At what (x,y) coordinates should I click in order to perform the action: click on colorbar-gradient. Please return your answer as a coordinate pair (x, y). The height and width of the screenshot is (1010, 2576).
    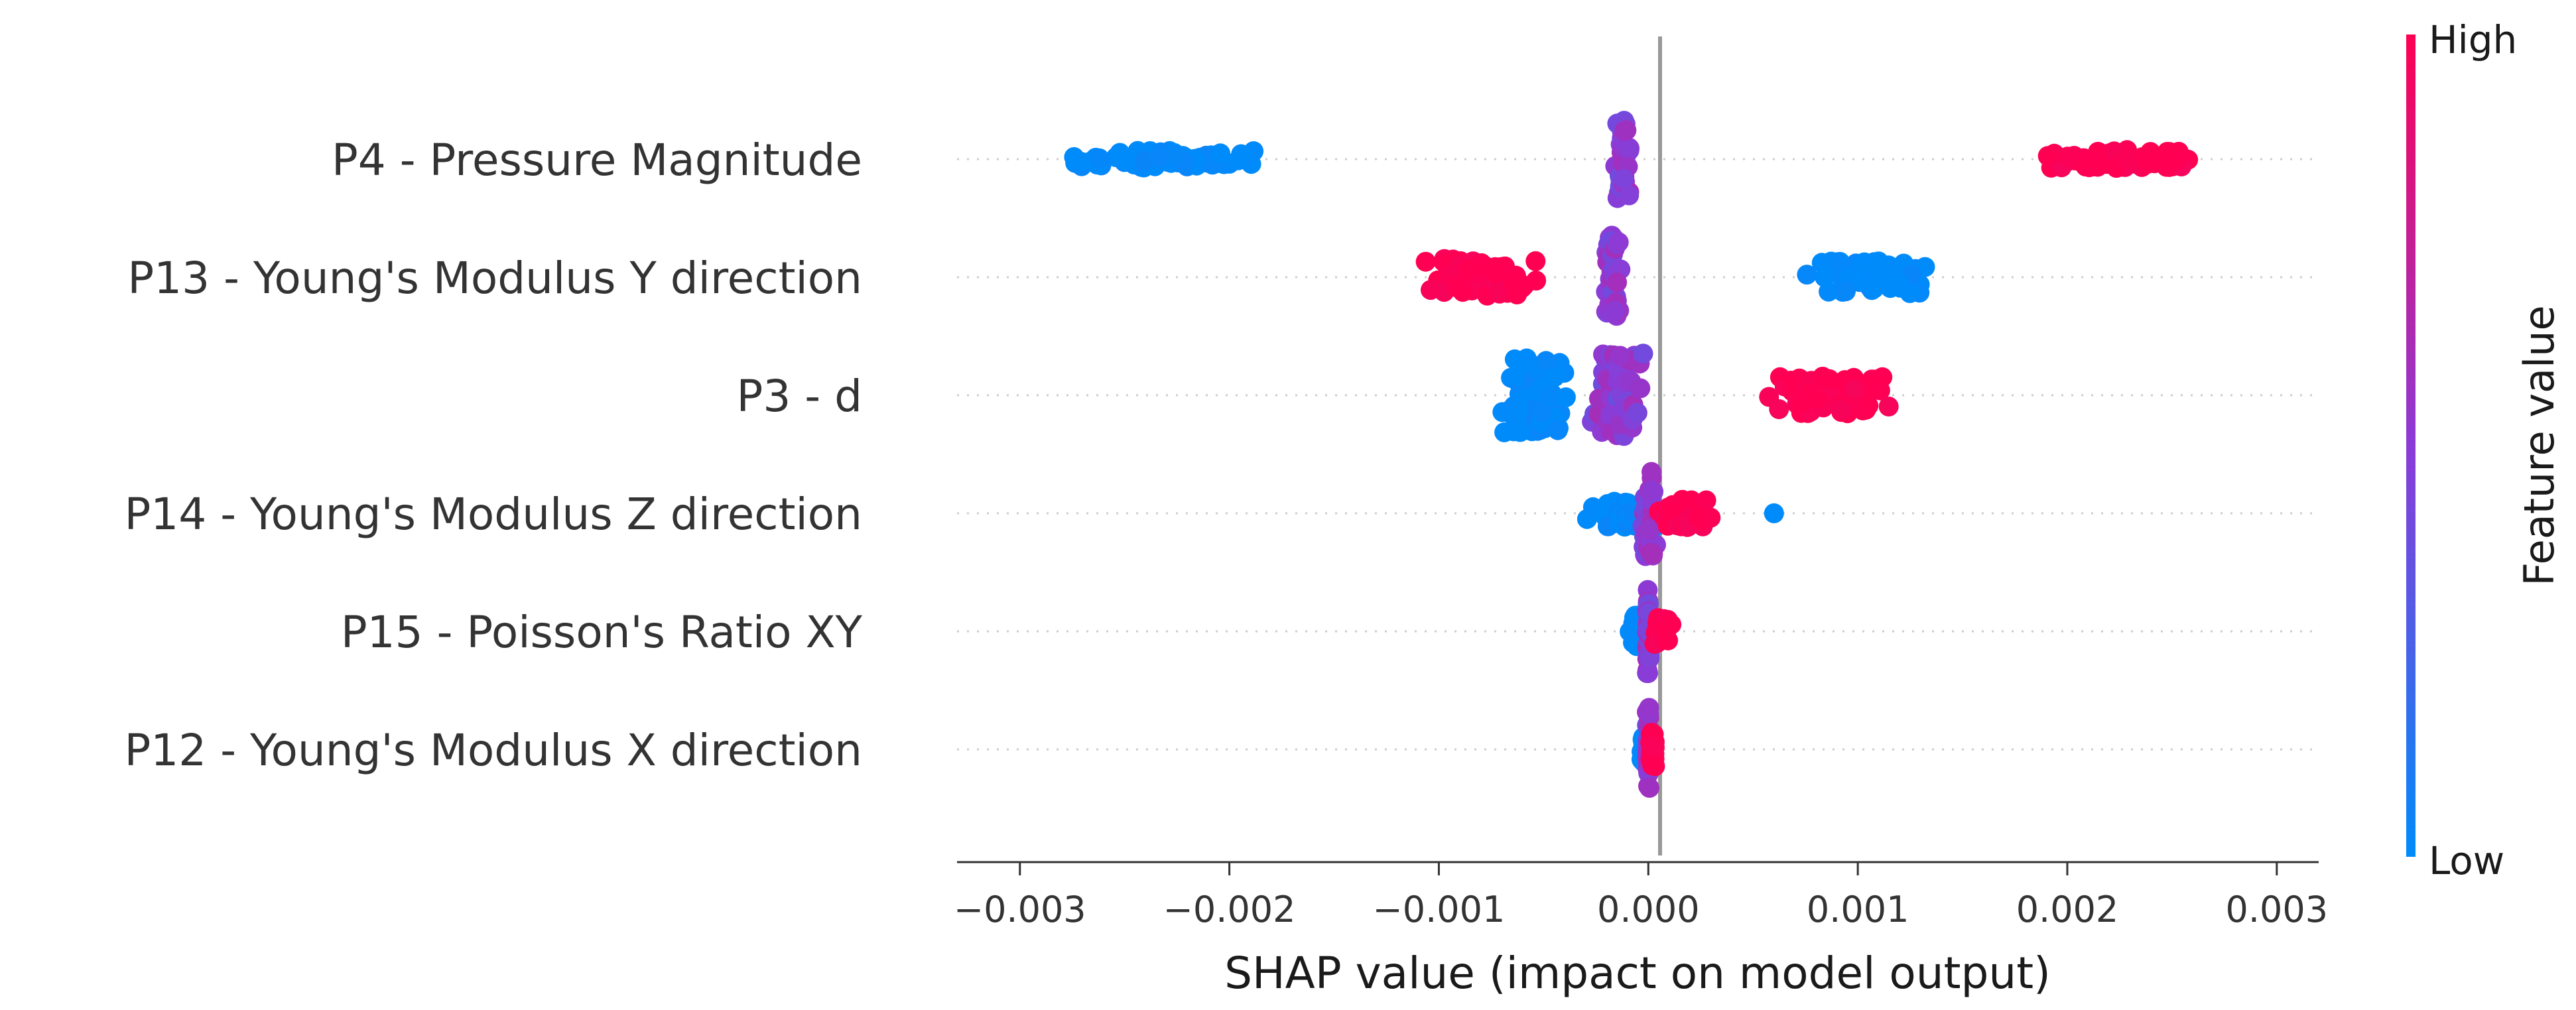
    Looking at the image, I should click on (2411, 445).